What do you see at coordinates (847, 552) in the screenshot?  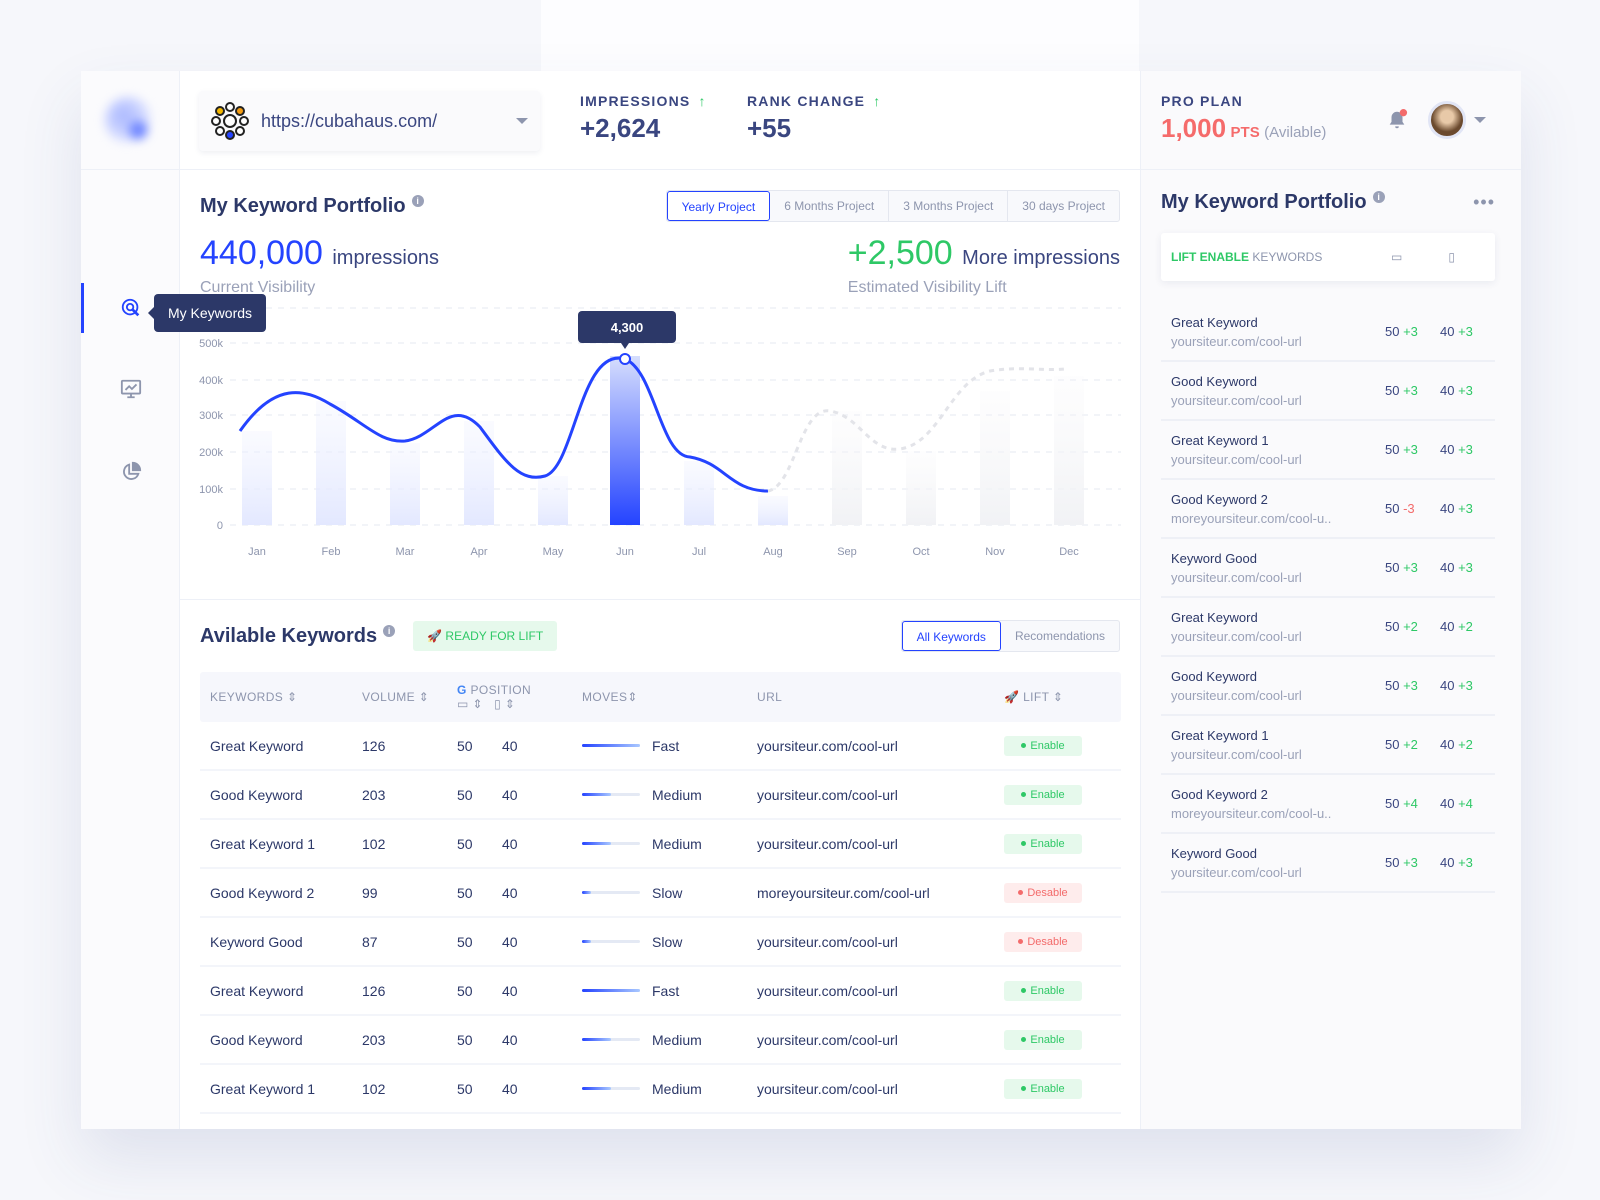 I see `svg-text: Sep` at bounding box center [847, 552].